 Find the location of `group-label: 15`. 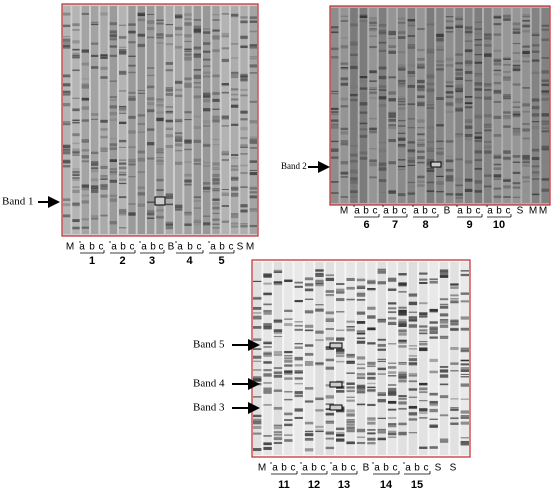

group-label: 15 is located at coordinates (417, 485).